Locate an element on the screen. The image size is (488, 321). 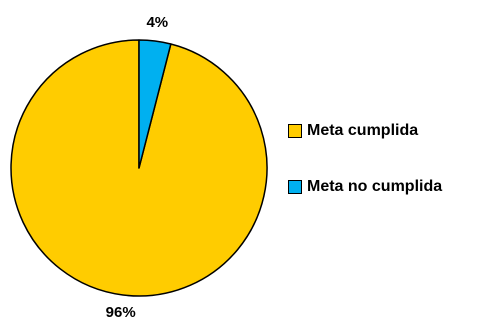
data-label-meta-cumplida: 96% is located at coordinates (121, 312).